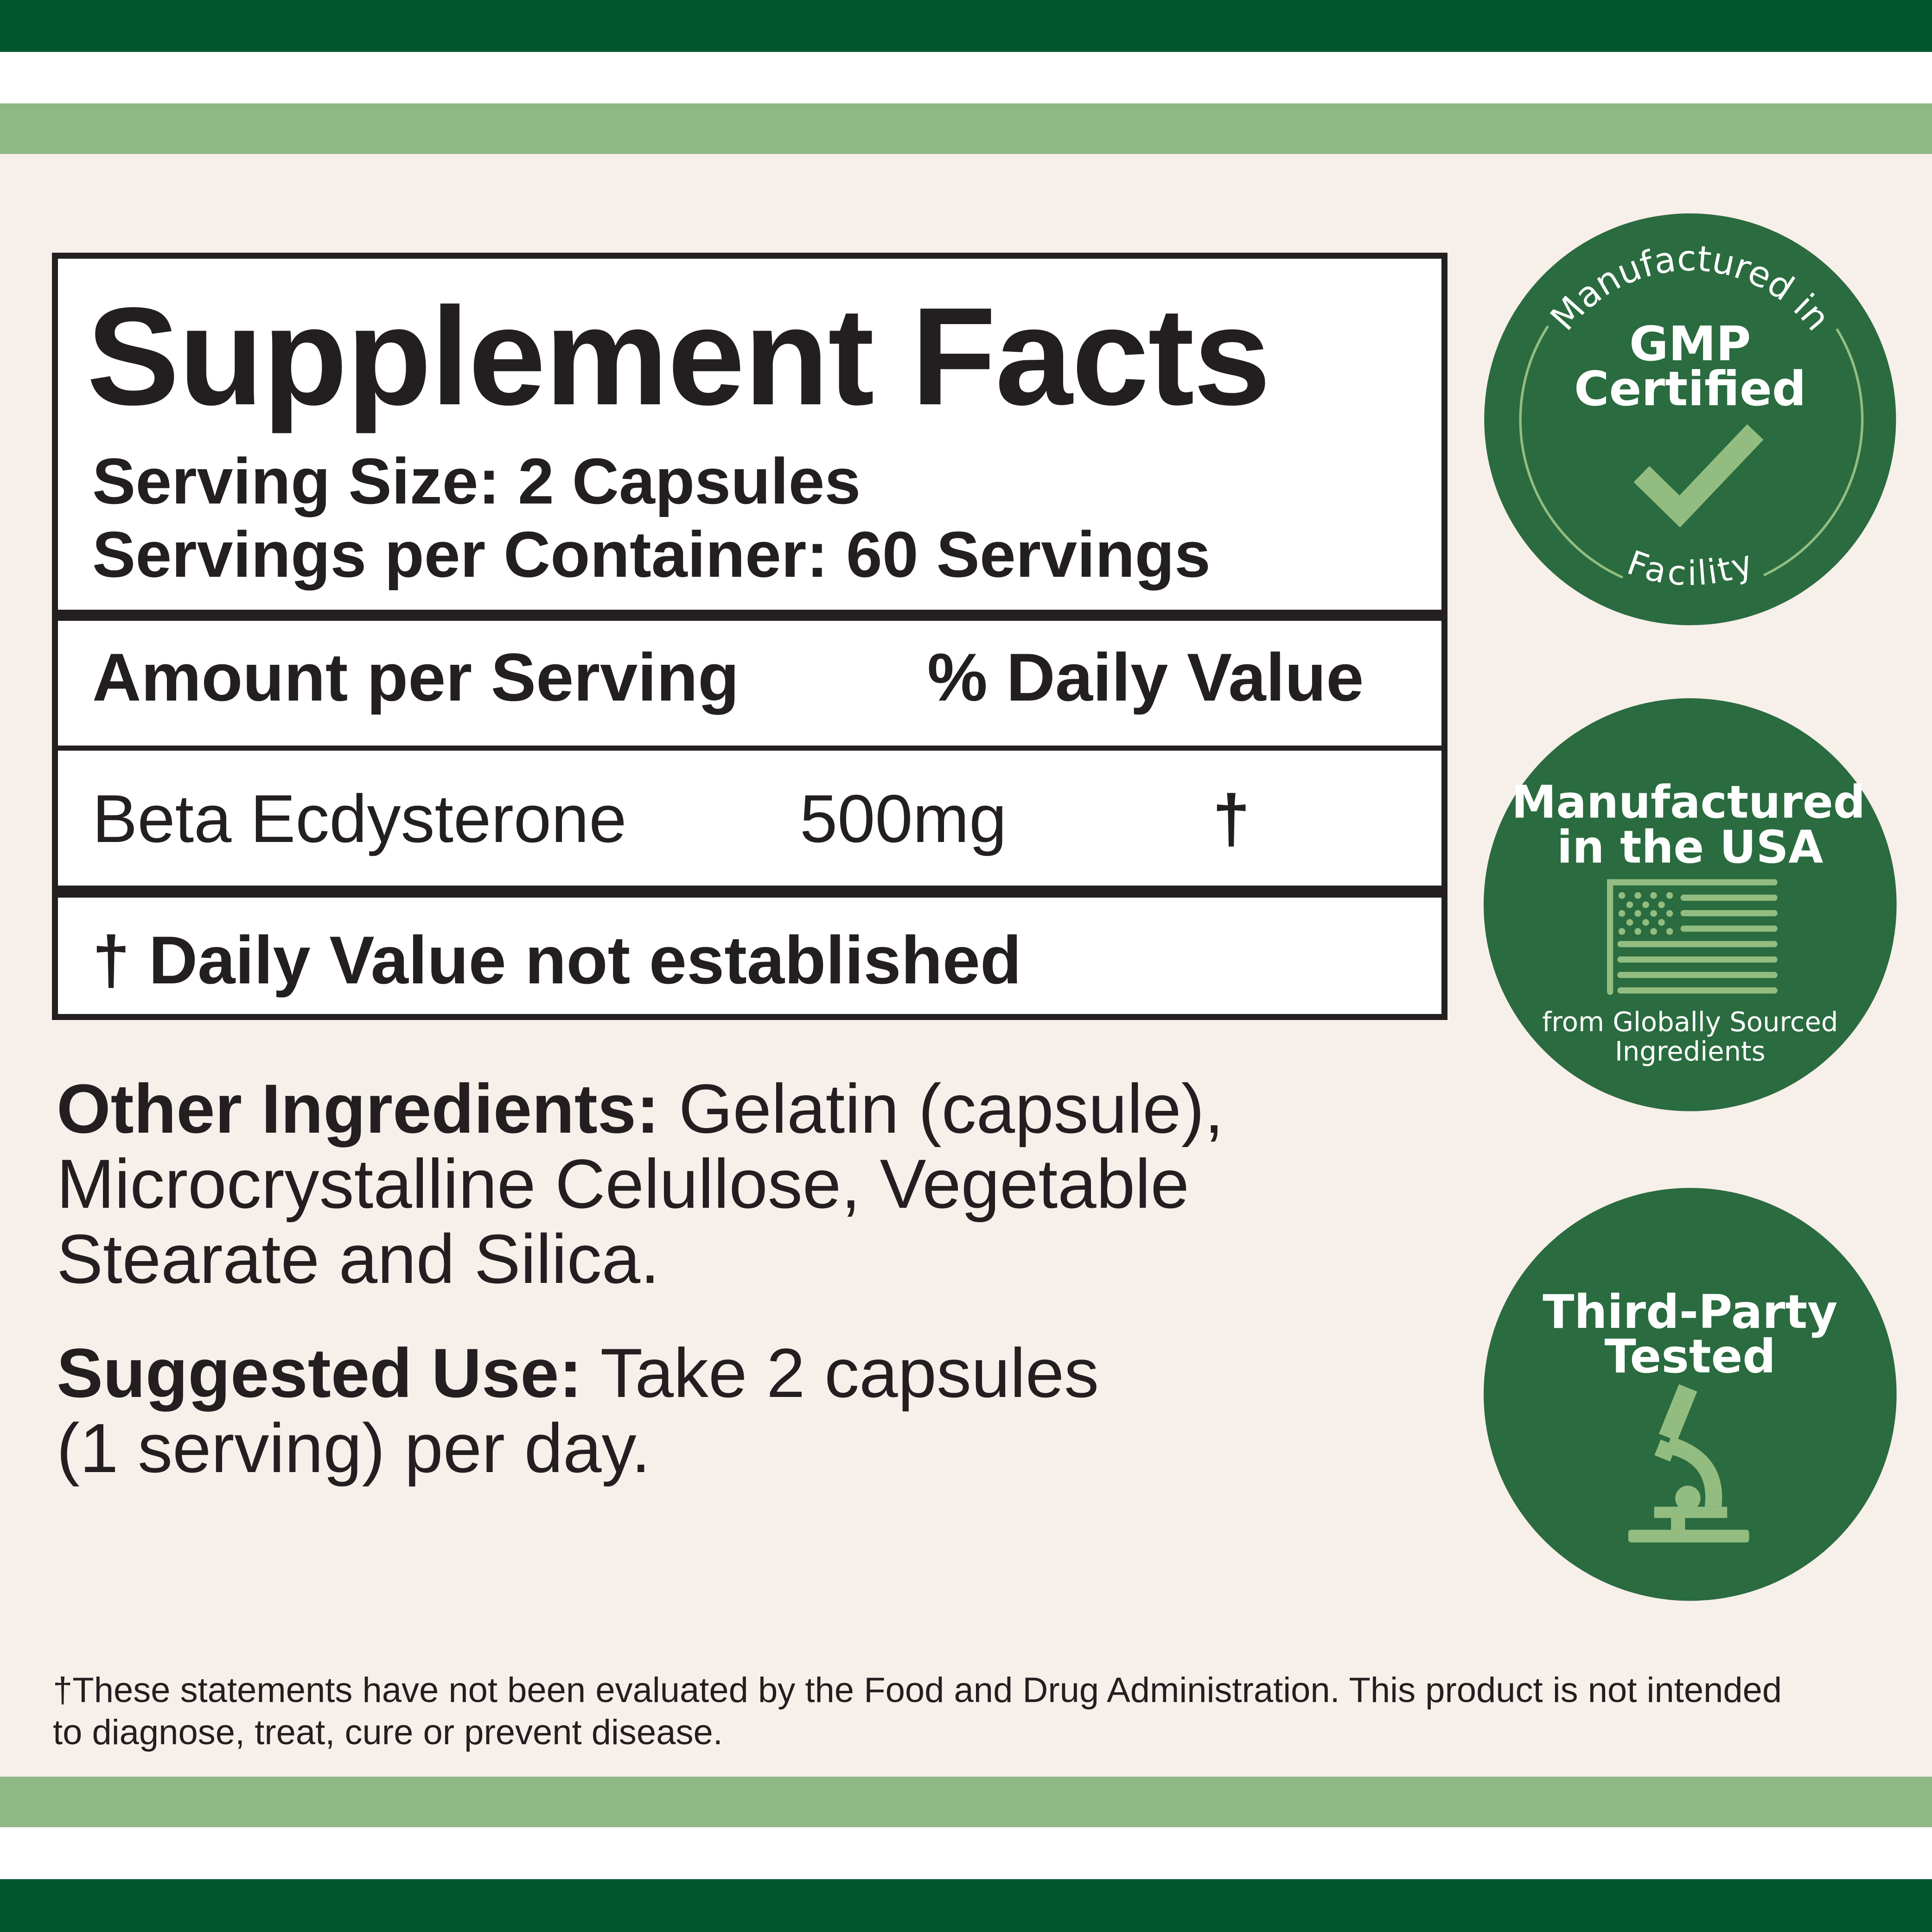  What do you see at coordinates (1690, 344) in the screenshot?
I see `gmp-text: GMP` at bounding box center [1690, 344].